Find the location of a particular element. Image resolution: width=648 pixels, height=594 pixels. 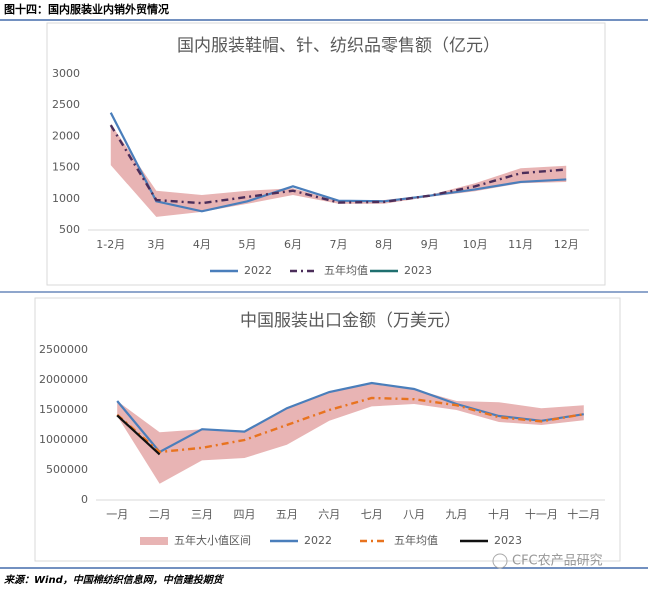

x-tick-label: 6月 is located at coordinates (293, 244).